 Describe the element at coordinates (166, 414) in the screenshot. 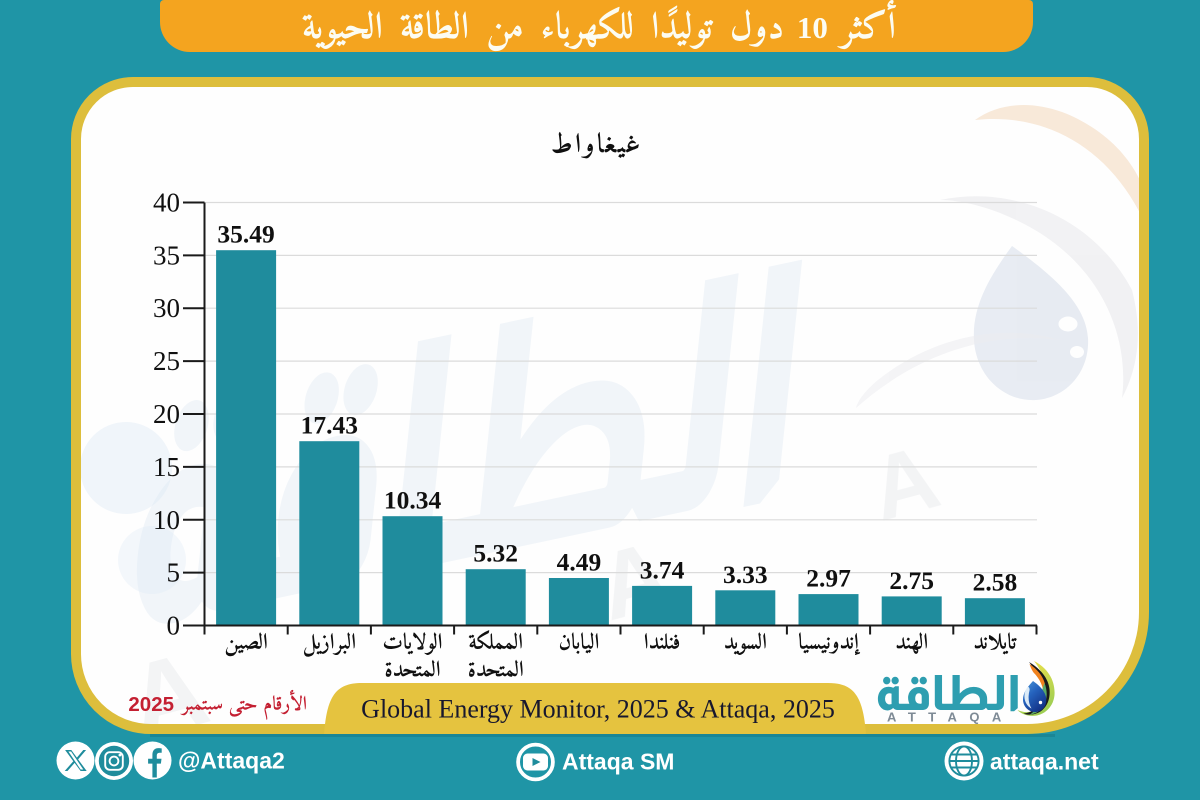

I see `svg-text: 20` at that location.